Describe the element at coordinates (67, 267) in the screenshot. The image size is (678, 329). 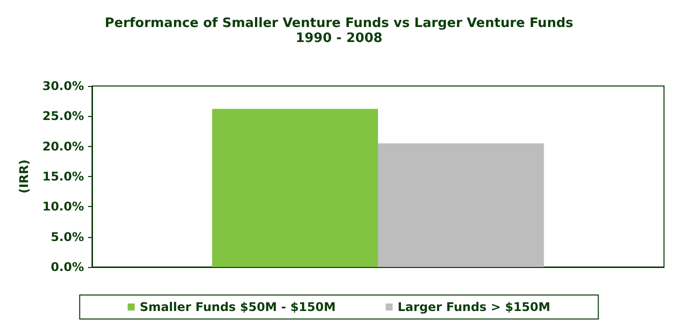
I see `y-tick-label: 0.0%` at that location.